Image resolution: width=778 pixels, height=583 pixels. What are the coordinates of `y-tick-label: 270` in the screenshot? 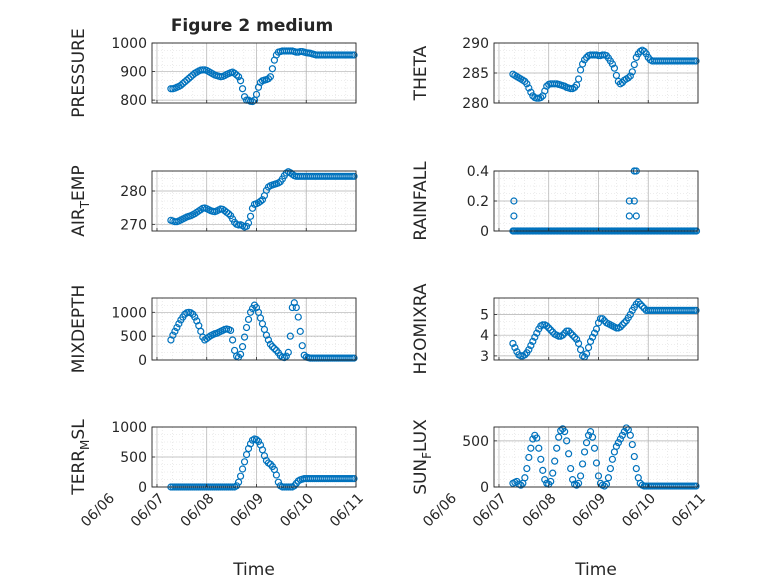 It's located at (133, 225).